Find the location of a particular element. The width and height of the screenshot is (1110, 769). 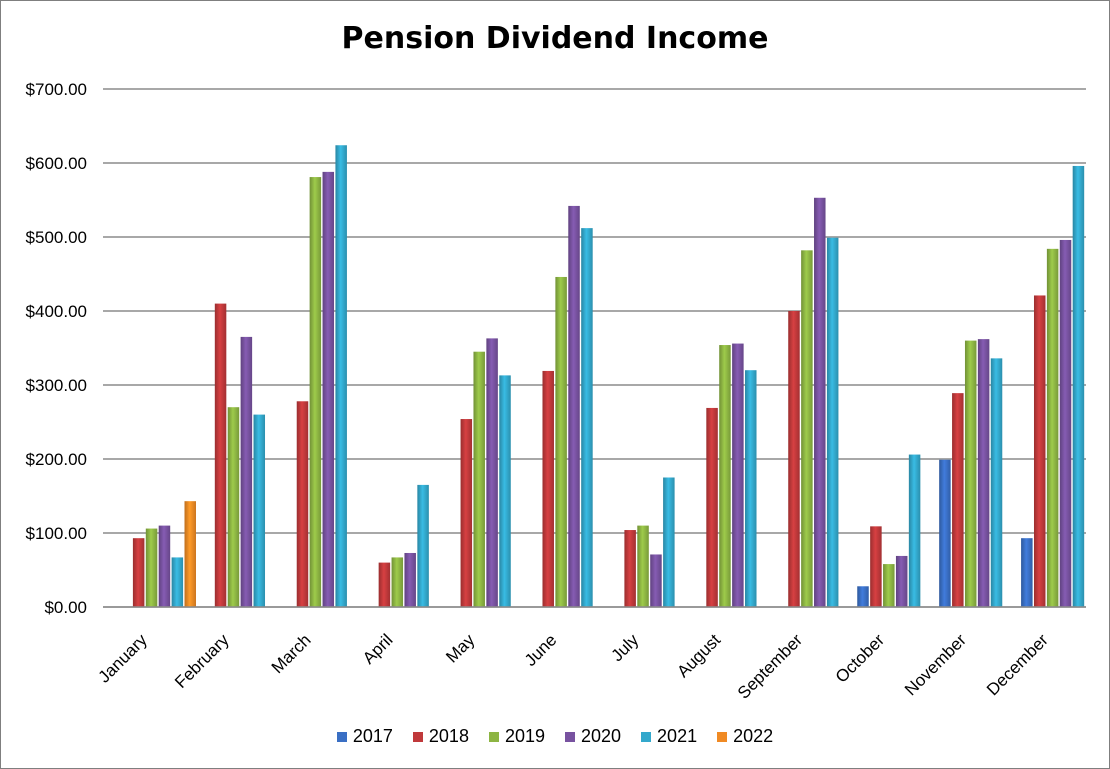

bar-2019-may is located at coordinates (479, 479).